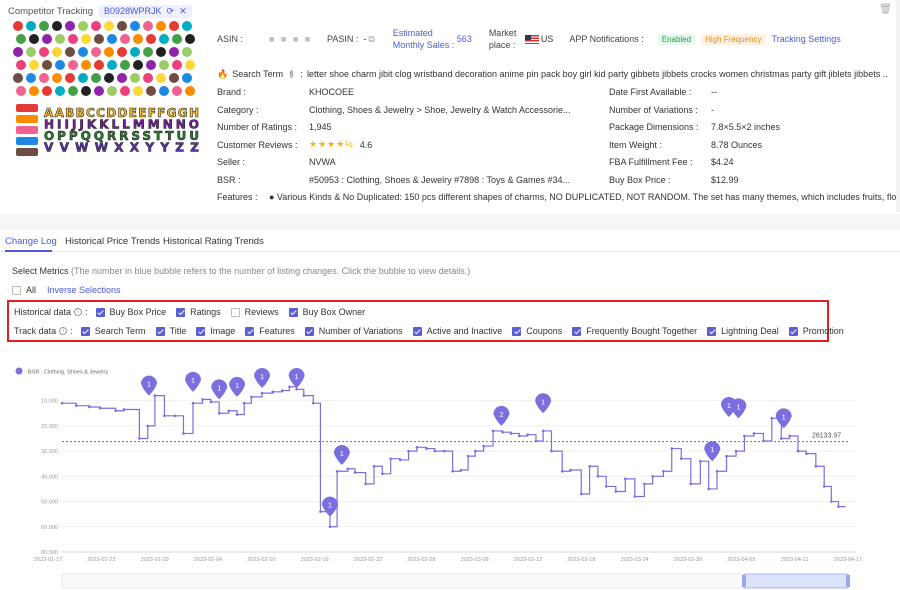 Image resolution: width=900 pixels, height=590 pixels. I want to click on copy-icon: ⧉, so click(371, 38).